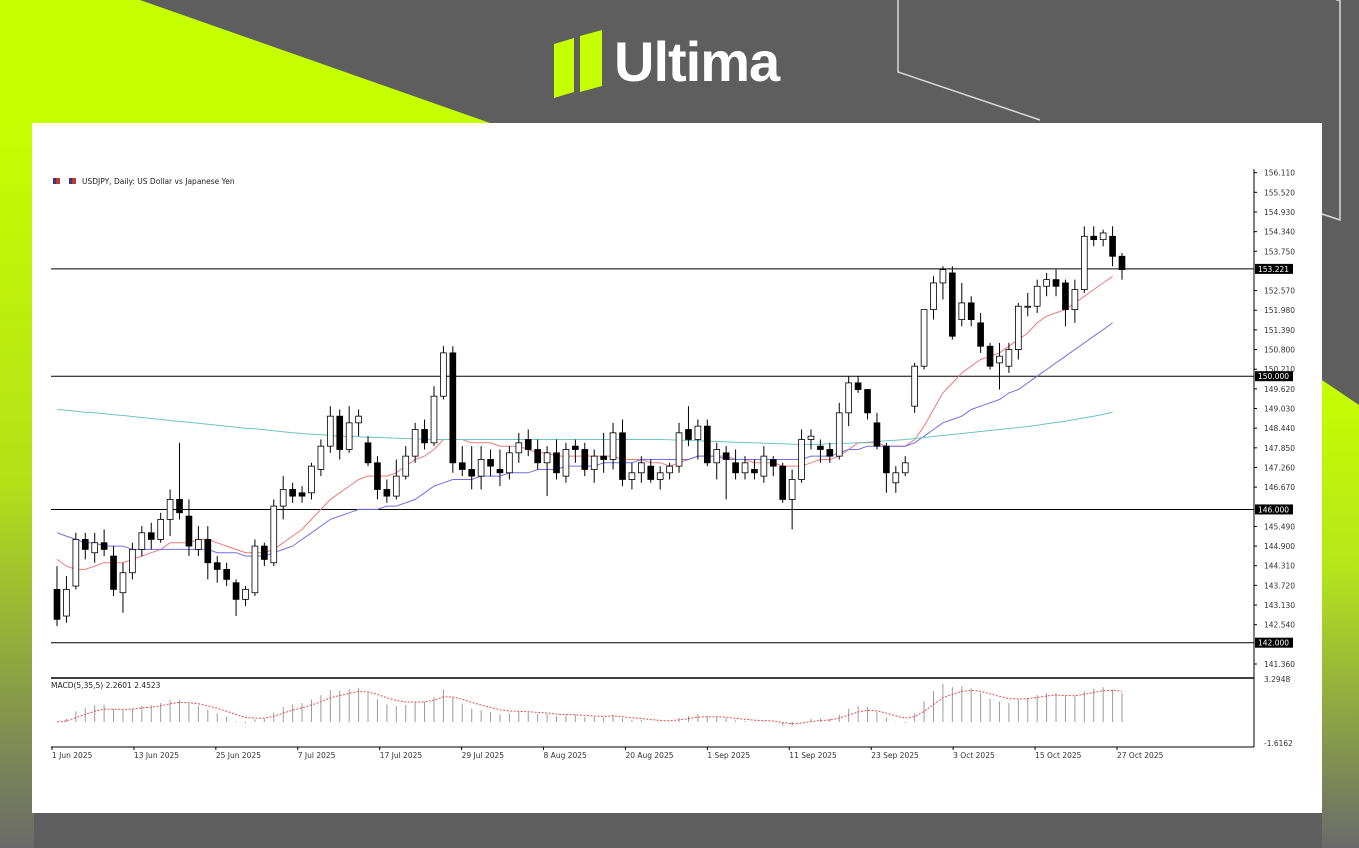  I want to click on x-tick-label: 15 Oct 2025, so click(1058, 755).